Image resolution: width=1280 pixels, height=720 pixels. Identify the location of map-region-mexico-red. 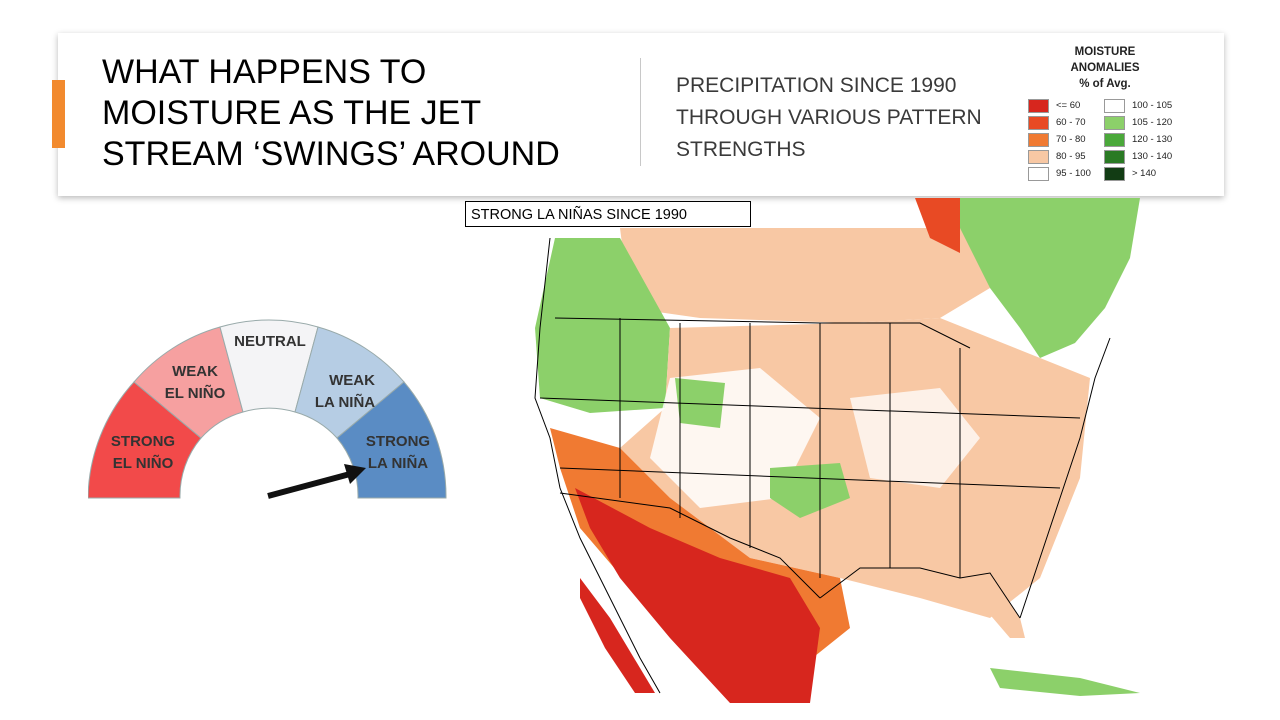
(697, 595).